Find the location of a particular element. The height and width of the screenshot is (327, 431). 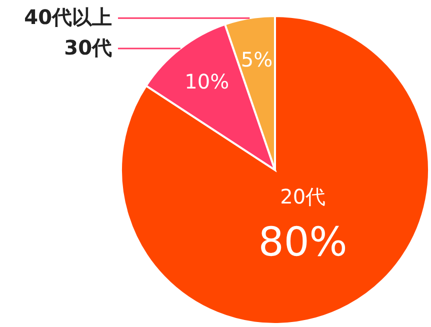

slice-label: 40代以上 is located at coordinates (68, 17).